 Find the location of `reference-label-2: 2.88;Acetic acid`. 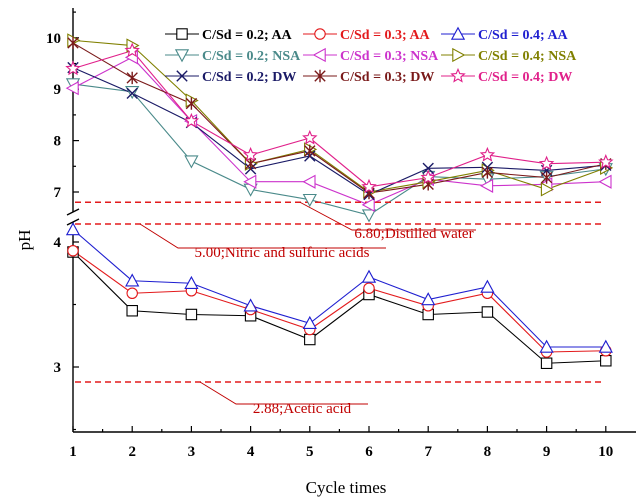

reference-label-2: 2.88;Acetic acid is located at coordinates (302, 409).